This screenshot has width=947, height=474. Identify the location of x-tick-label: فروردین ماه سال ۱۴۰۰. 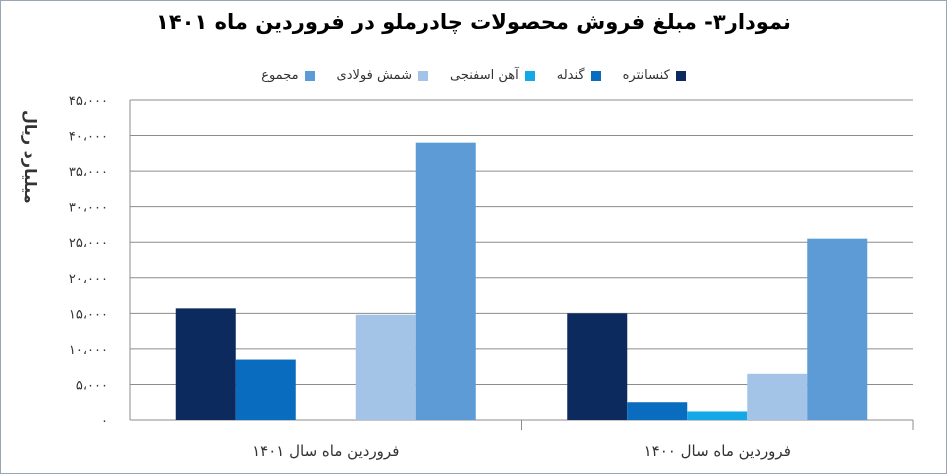
(717, 451).